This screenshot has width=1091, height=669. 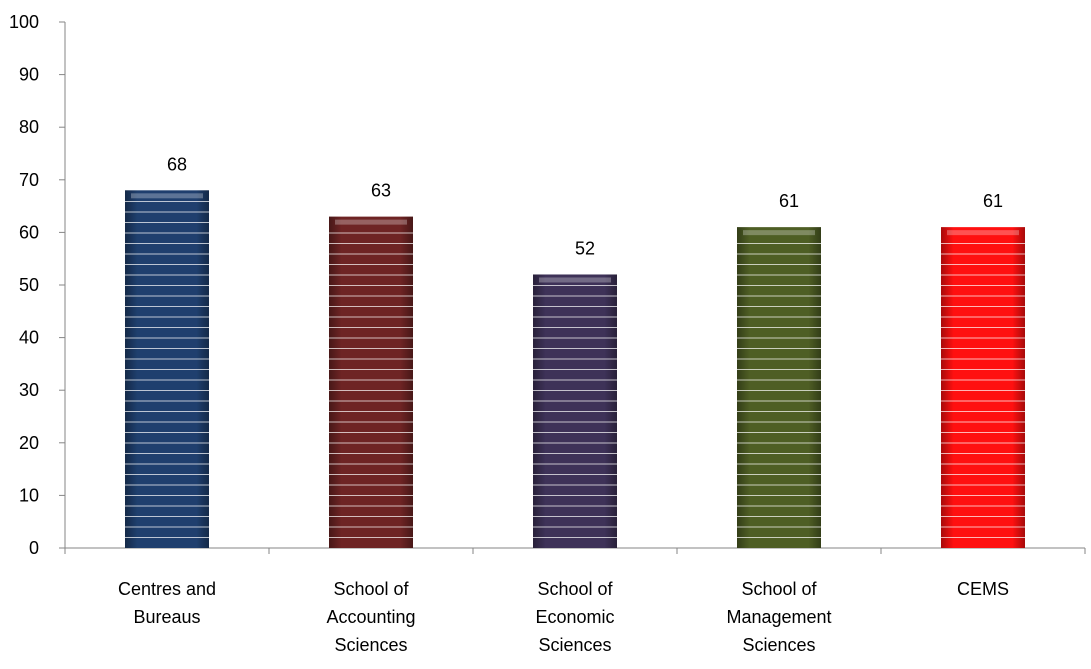 I want to click on y-tick-label: 90, so click(x=29, y=75).